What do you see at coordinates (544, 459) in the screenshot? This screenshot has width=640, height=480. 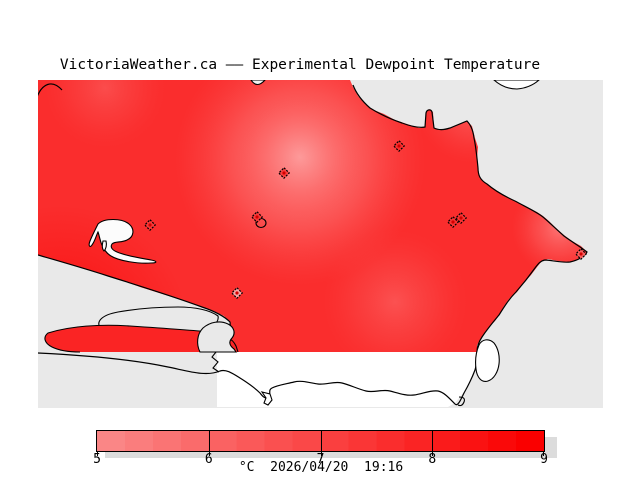 I see `colorbar-tick-label: 9` at bounding box center [544, 459].